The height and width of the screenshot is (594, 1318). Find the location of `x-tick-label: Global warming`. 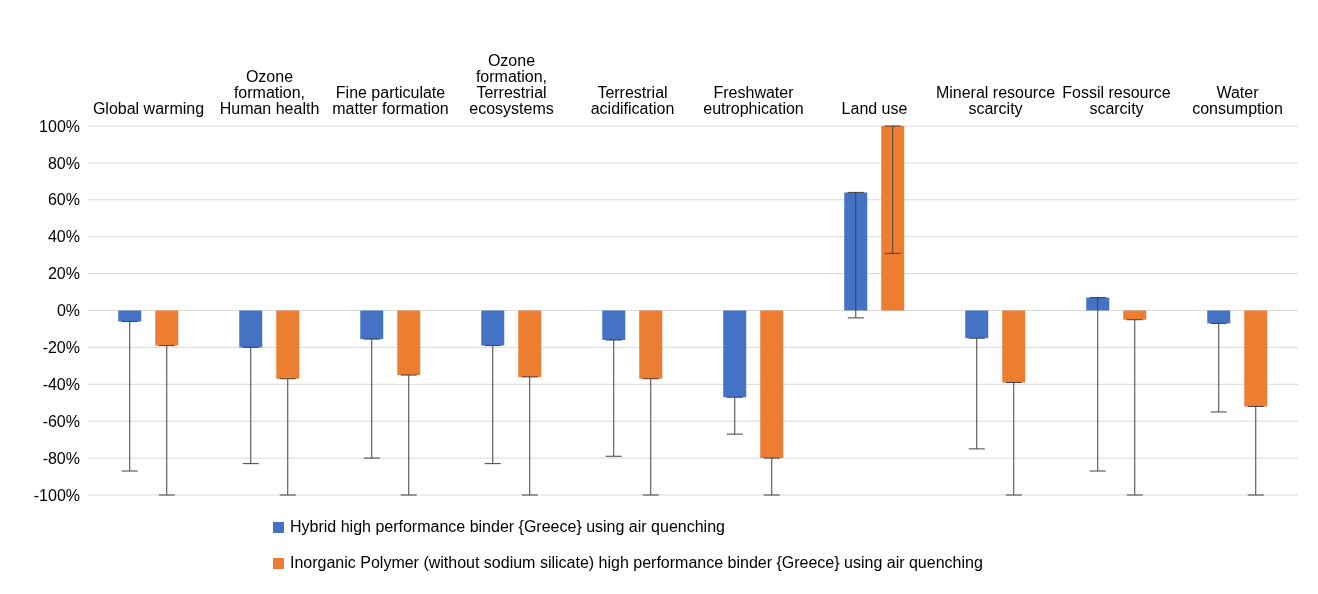

x-tick-label: Global warming is located at coordinates (148, 108).